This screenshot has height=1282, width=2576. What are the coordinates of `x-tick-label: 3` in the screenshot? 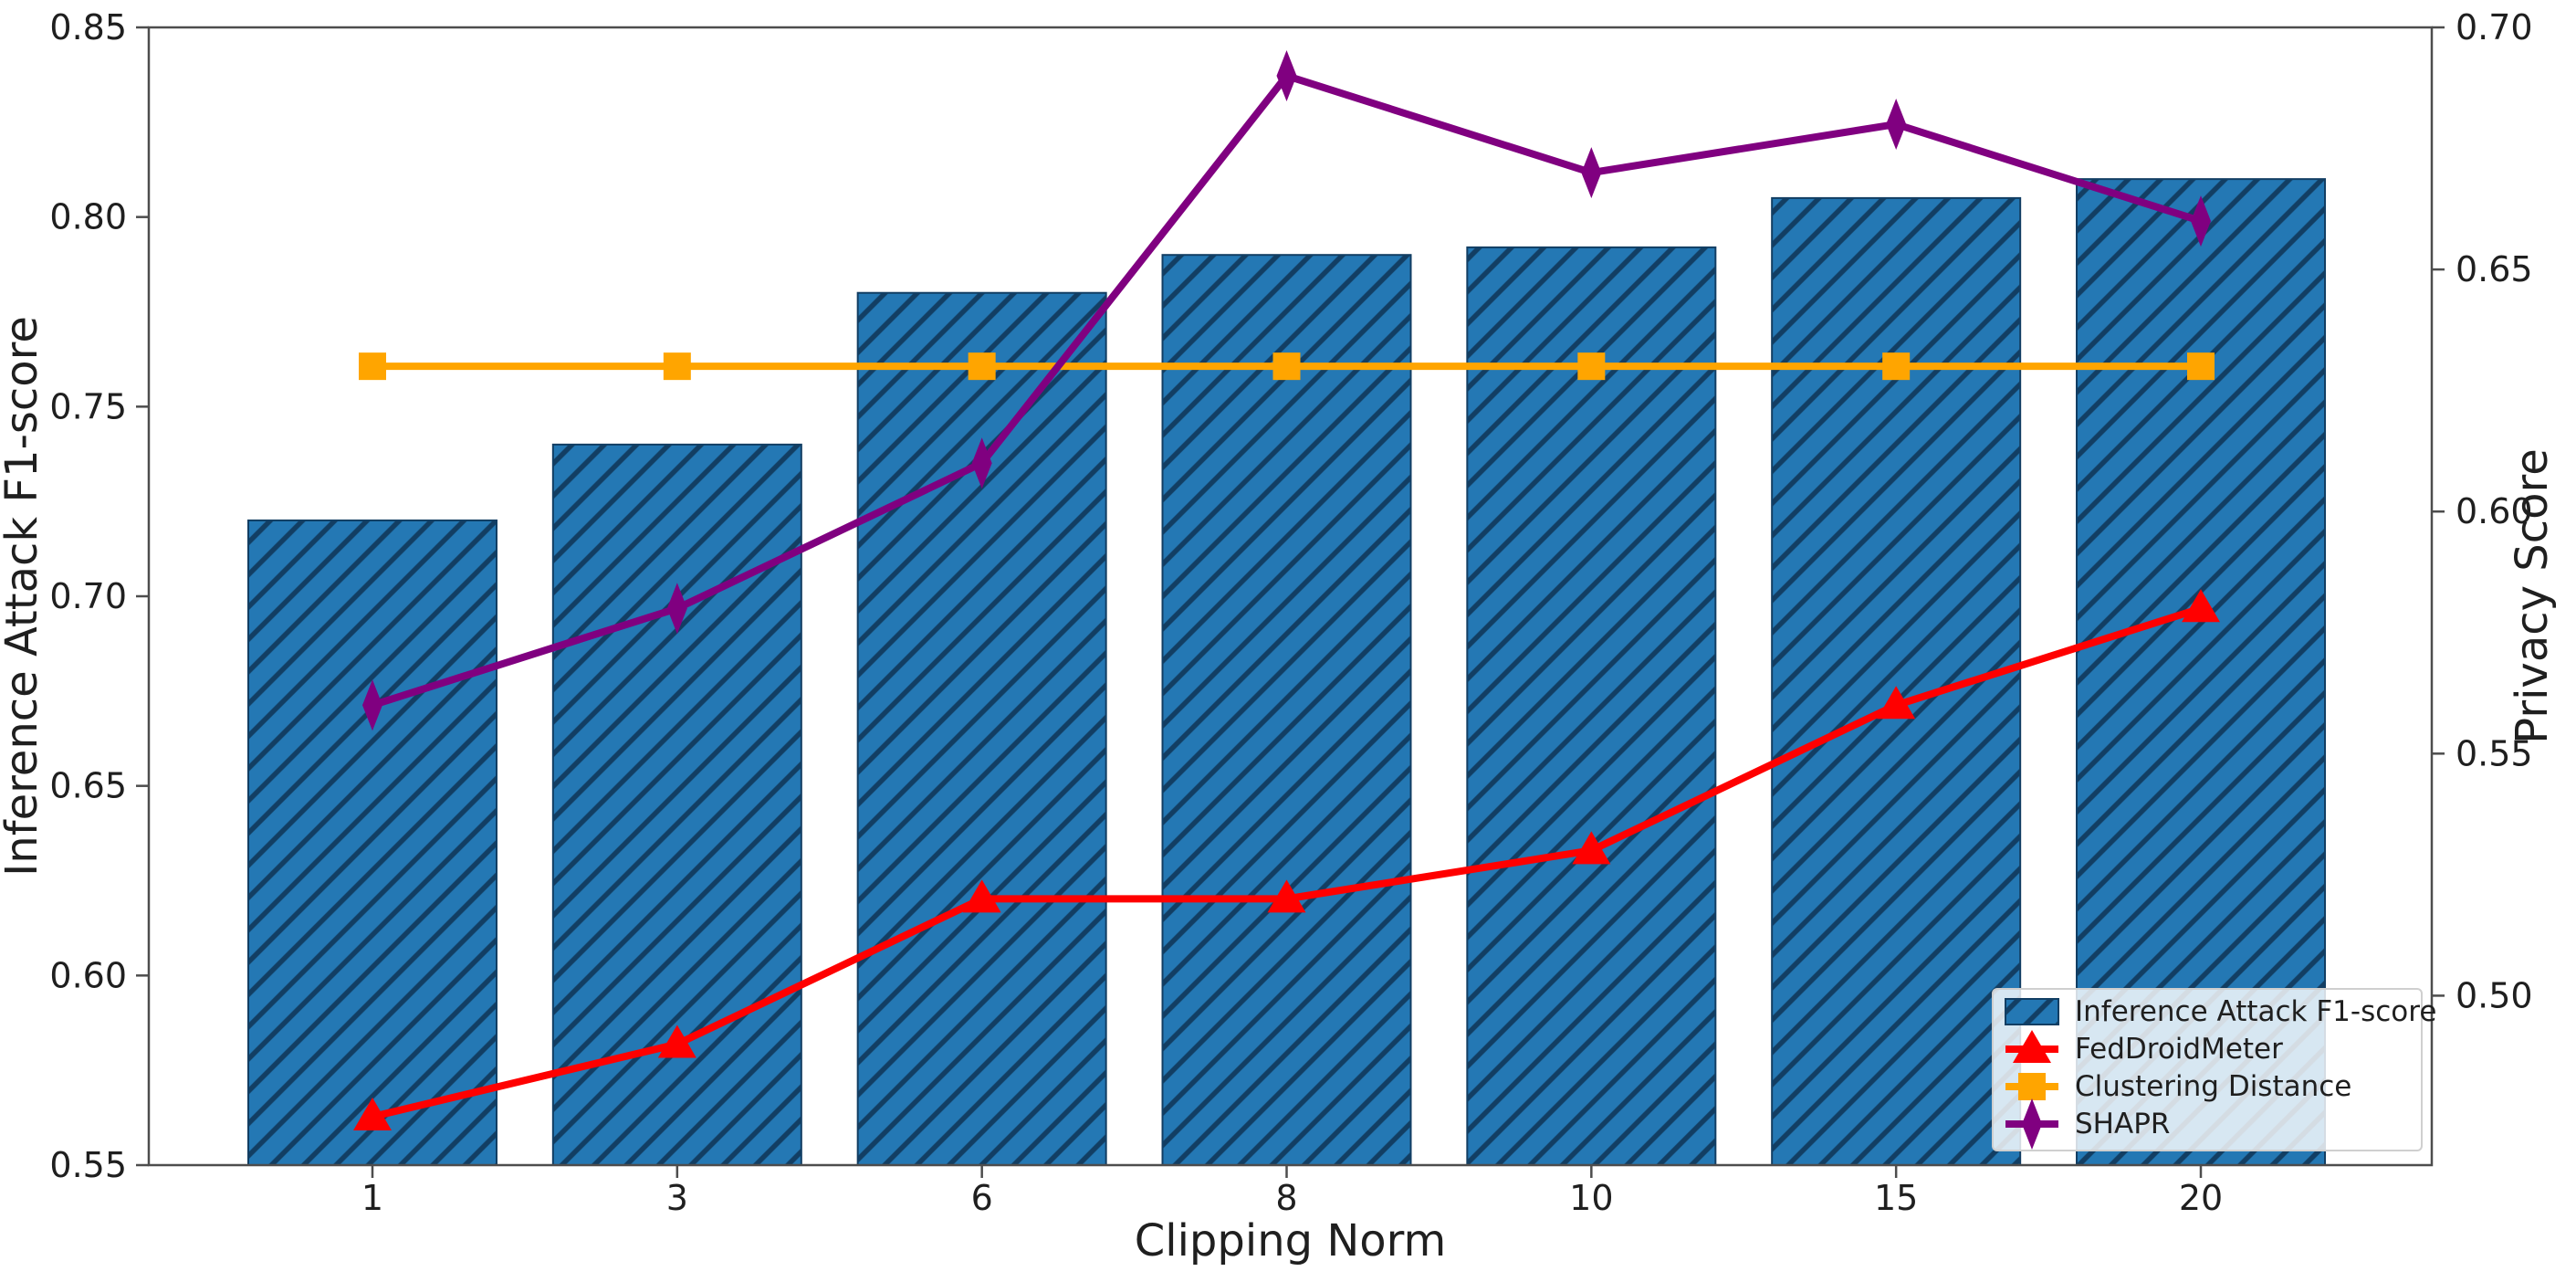 It's located at (677, 1198).